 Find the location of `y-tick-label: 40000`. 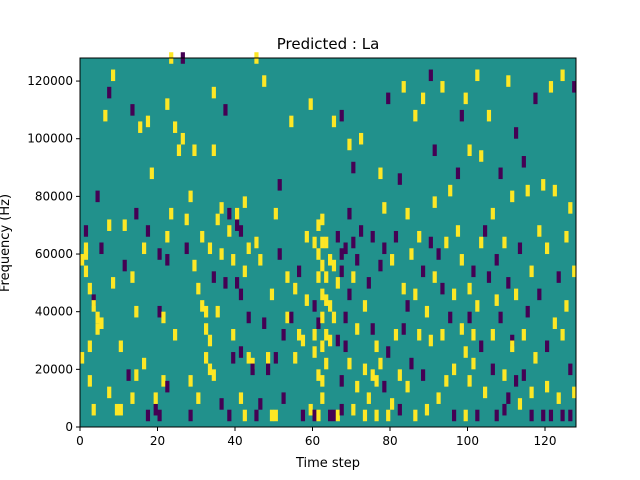

y-tick-label: 40000 is located at coordinates (54, 312).